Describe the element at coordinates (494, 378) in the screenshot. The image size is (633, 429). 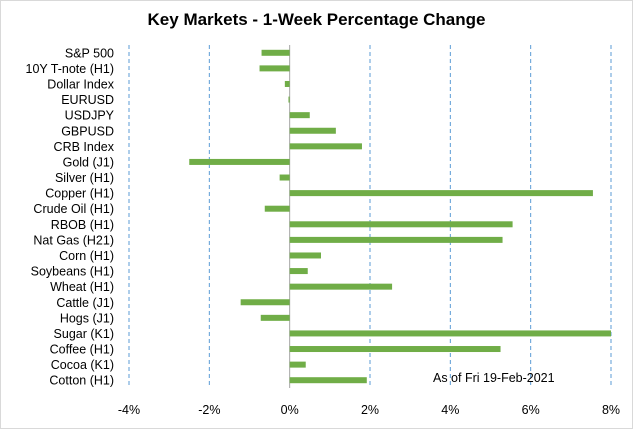
I see `date-annotation: As of Fri 19-Feb-2021` at that location.